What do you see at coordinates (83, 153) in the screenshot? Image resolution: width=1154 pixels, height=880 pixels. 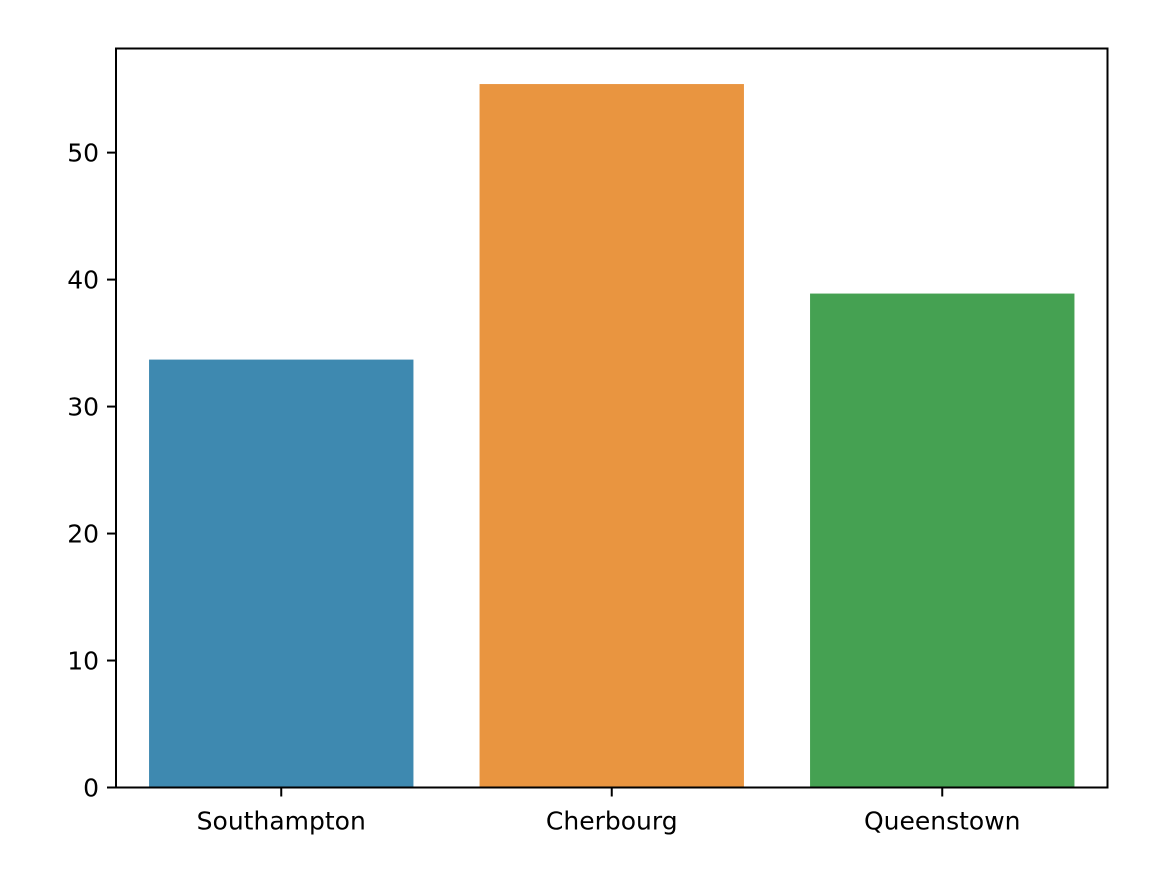 I see `y-tick-label: 50` at bounding box center [83, 153].